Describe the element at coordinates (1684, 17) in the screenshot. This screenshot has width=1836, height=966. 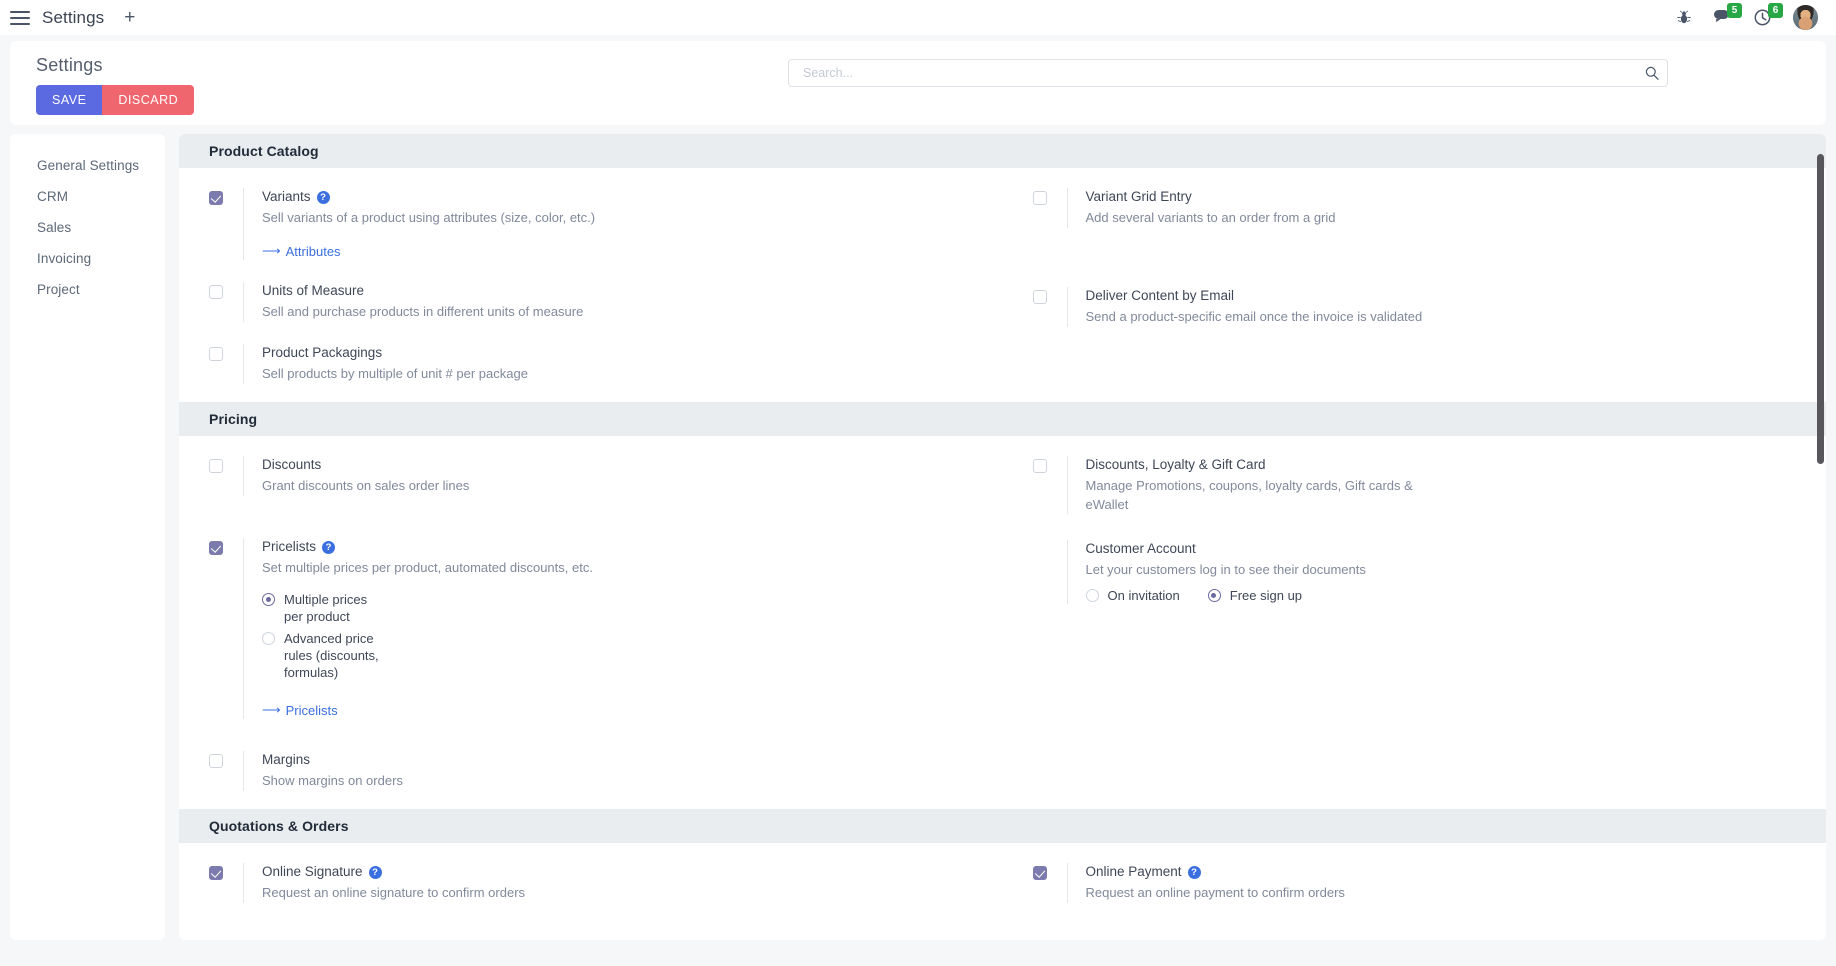
I see `bug-icon` at that location.